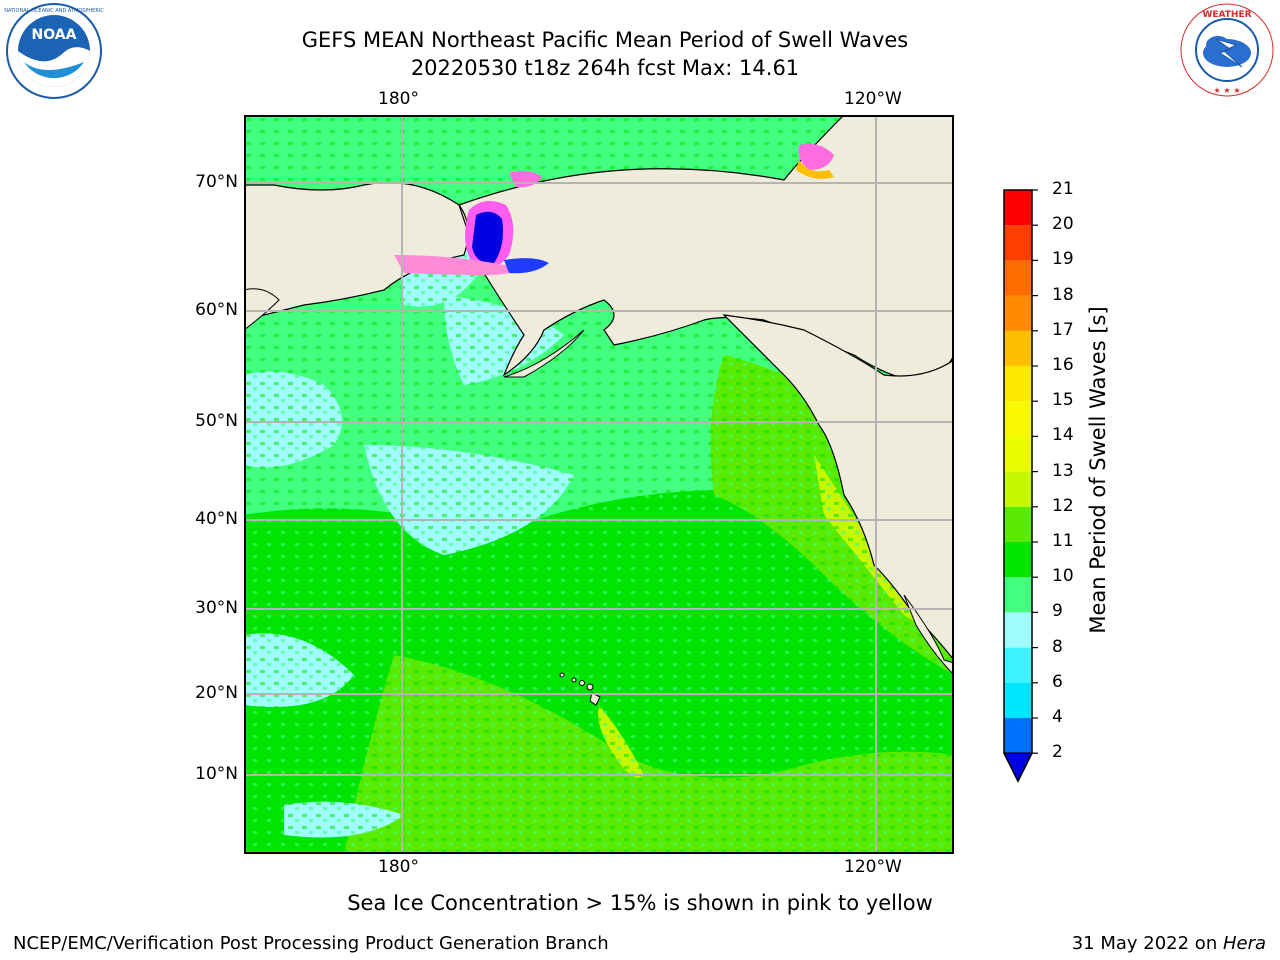 This screenshot has height=960, width=1280. What do you see at coordinates (54, 35) in the screenshot?
I see `svg-text: NOAA` at bounding box center [54, 35].